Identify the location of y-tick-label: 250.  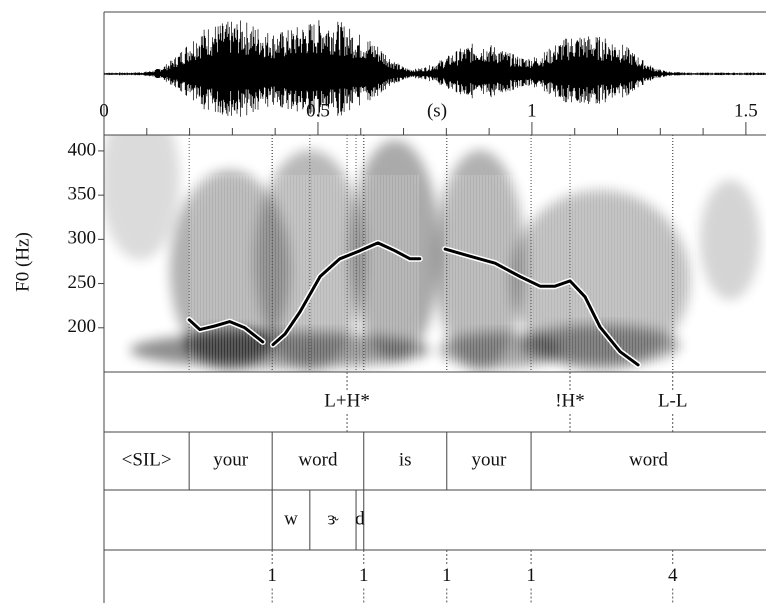
(82, 282).